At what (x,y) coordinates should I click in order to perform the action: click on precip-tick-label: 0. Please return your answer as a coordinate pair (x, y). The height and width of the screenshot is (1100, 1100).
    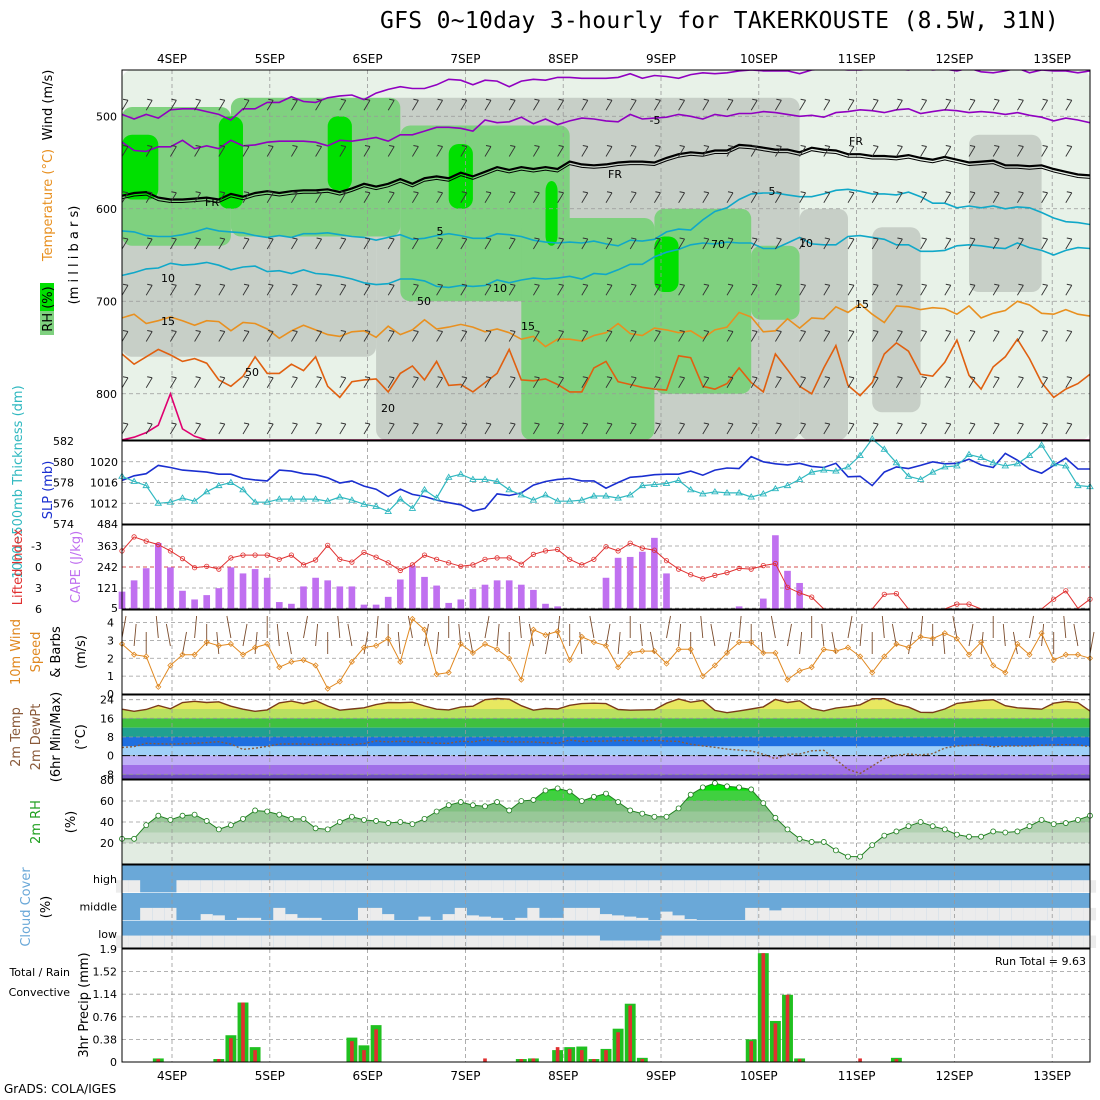
    Looking at the image, I should click on (113, 1062).